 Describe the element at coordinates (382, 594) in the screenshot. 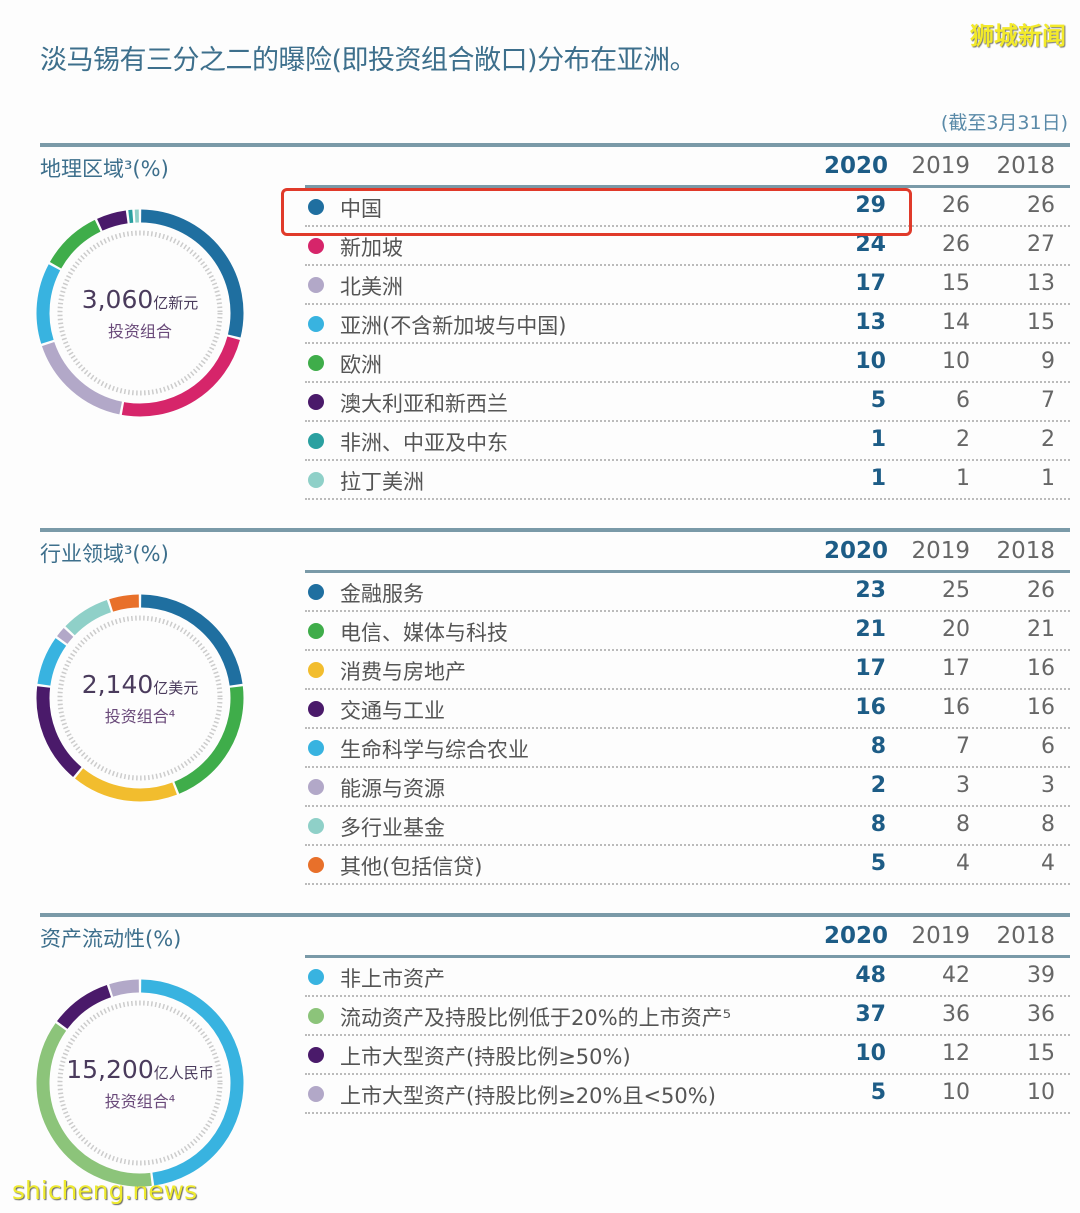

I see `category-label: 金融服务` at that location.